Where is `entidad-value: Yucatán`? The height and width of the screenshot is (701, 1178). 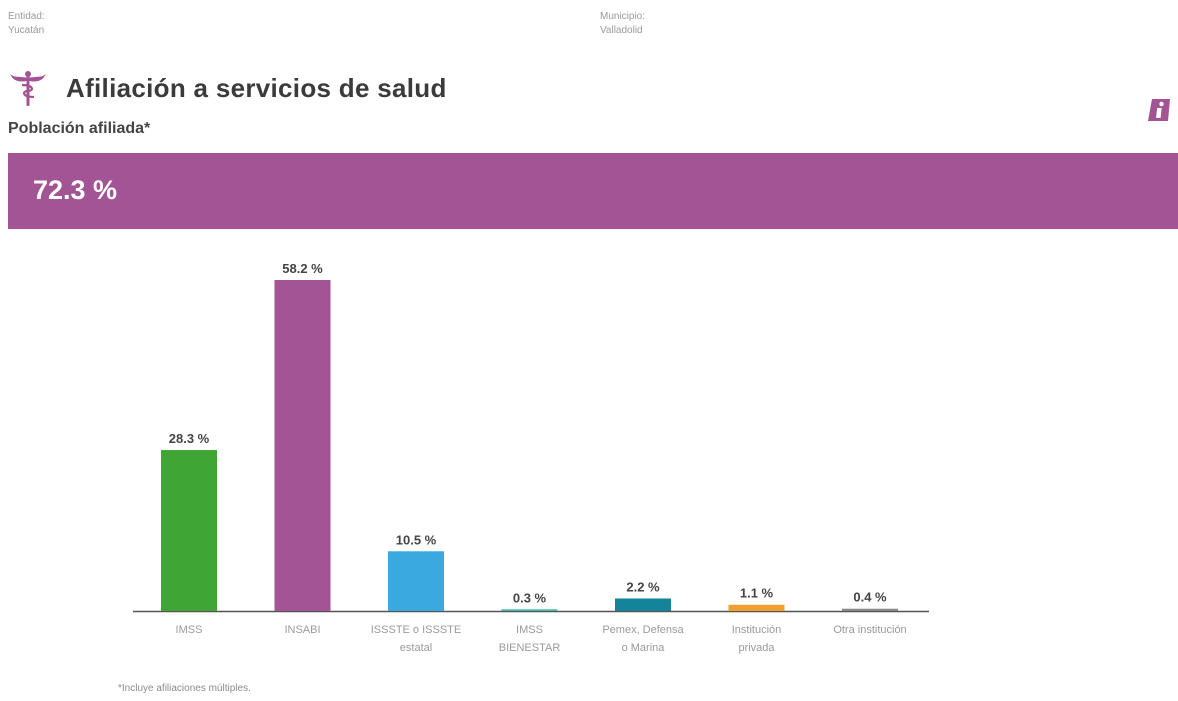
entidad-value: Yucatán is located at coordinates (26, 30).